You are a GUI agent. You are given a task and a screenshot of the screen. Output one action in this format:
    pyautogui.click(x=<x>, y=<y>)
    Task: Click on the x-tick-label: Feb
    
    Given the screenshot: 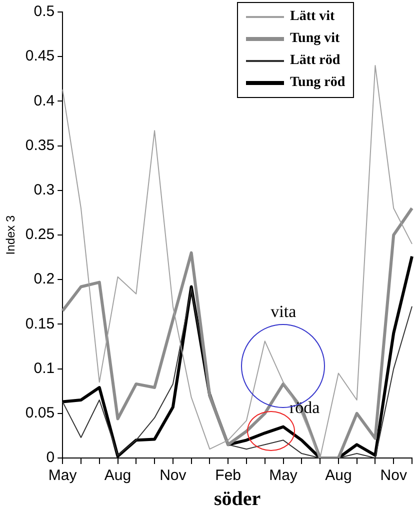 What is the action you would take?
    pyautogui.click(x=228, y=475)
    